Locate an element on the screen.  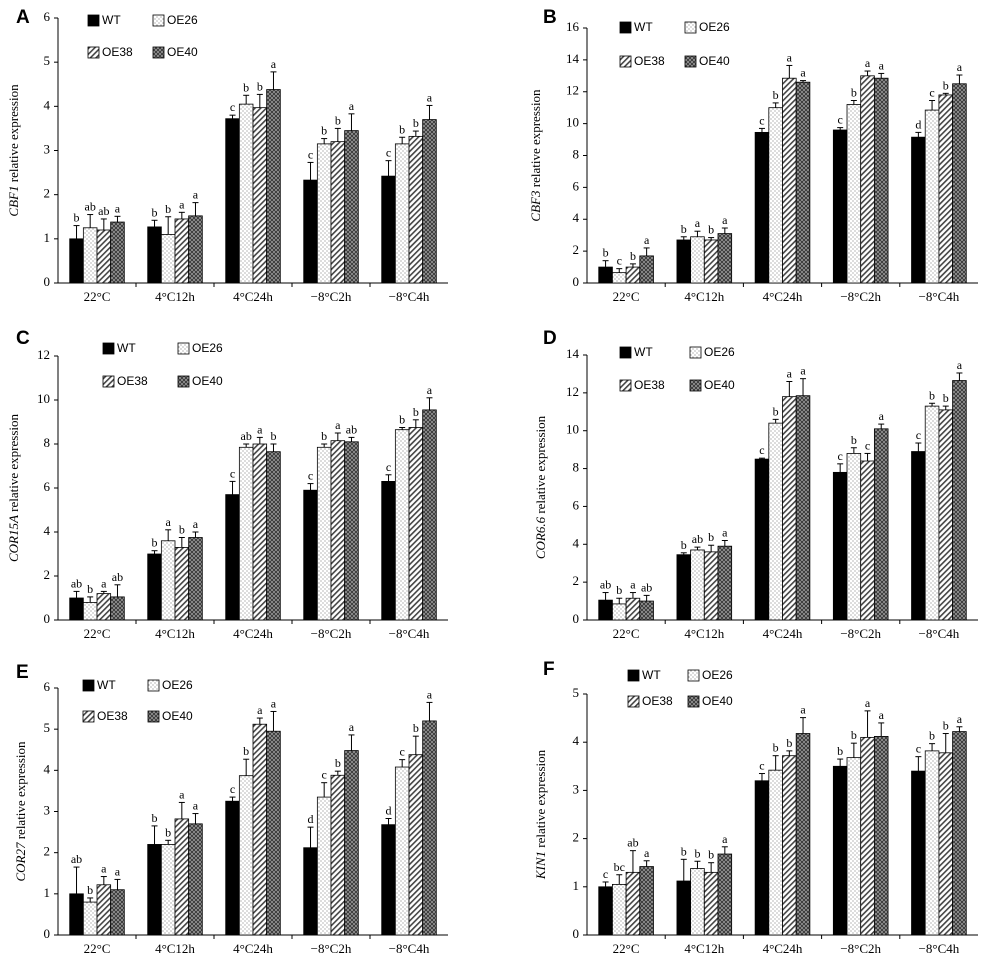
y-axis-title: COR6.6 relative expression is located at coordinates (540, 487).